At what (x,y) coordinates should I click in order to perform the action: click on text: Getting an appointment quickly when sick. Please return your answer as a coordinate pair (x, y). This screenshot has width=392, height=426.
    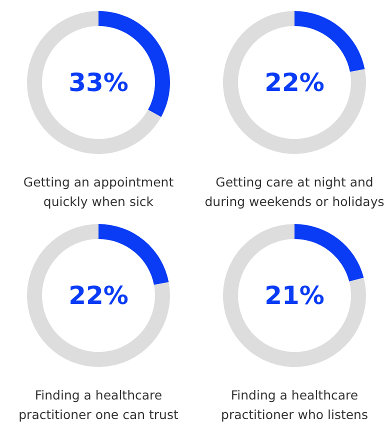
    Looking at the image, I should click on (98, 191).